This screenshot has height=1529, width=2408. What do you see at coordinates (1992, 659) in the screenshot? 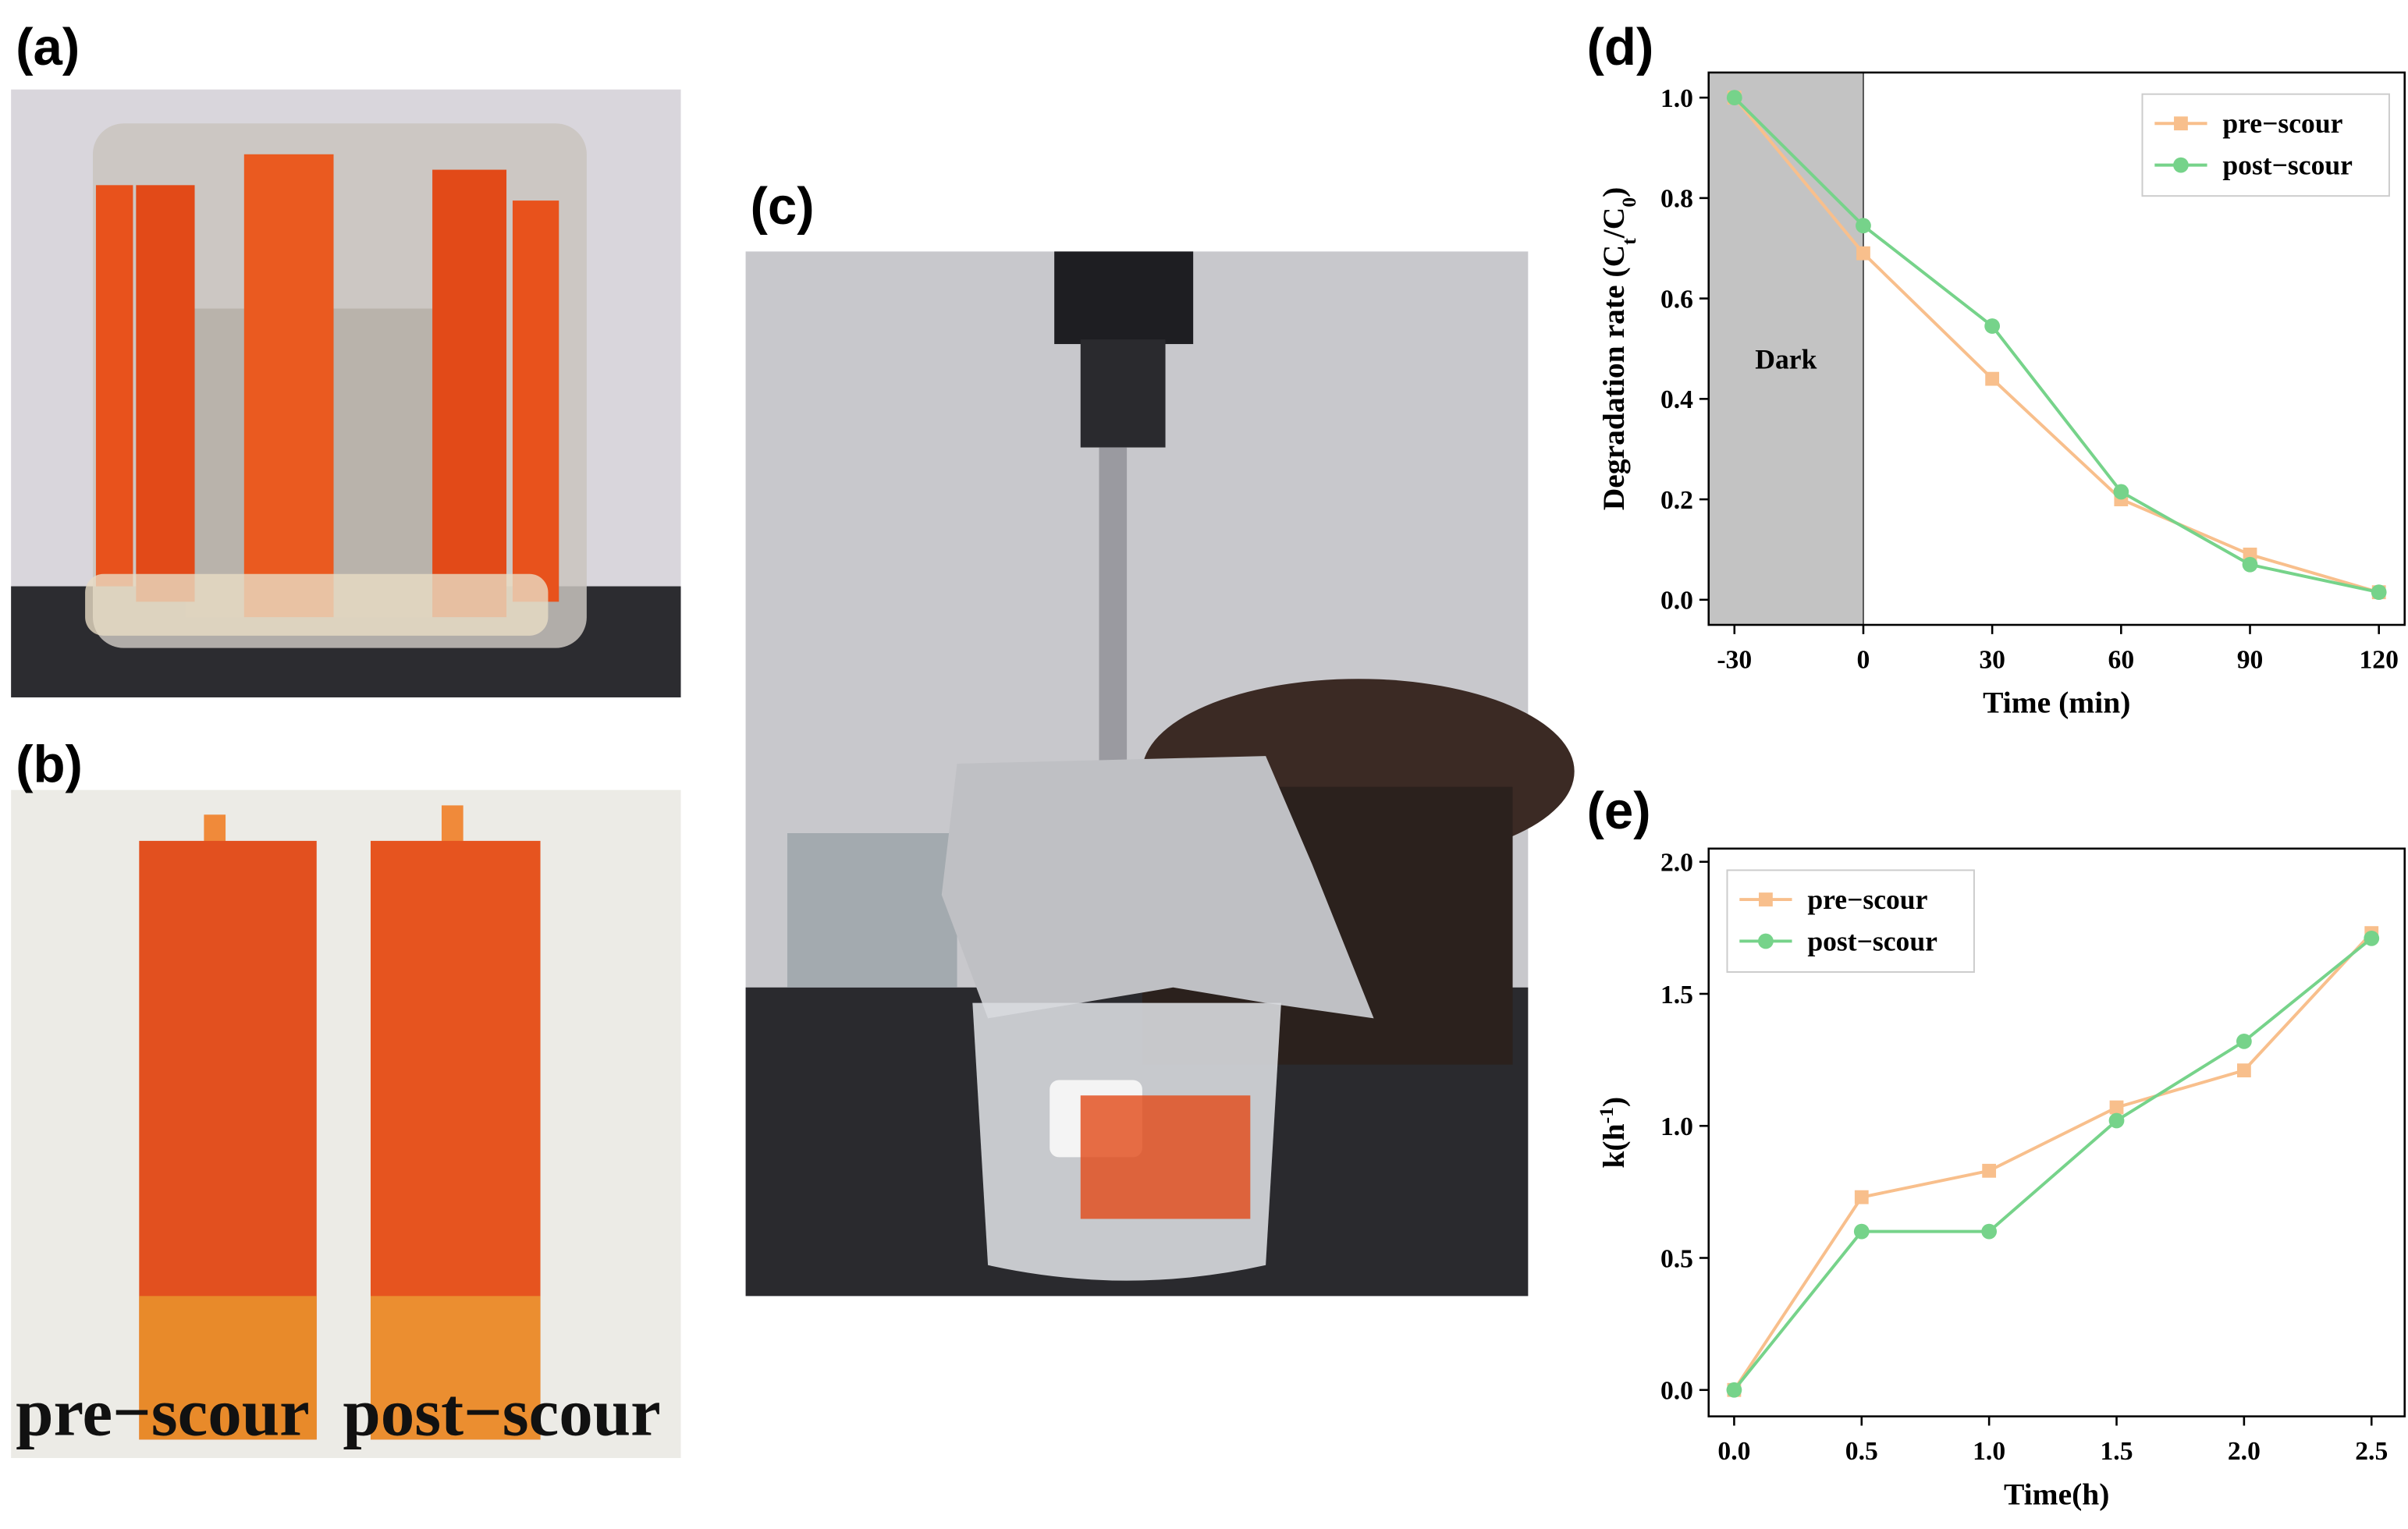
I see `x-tick-label: 30` at bounding box center [1992, 659].